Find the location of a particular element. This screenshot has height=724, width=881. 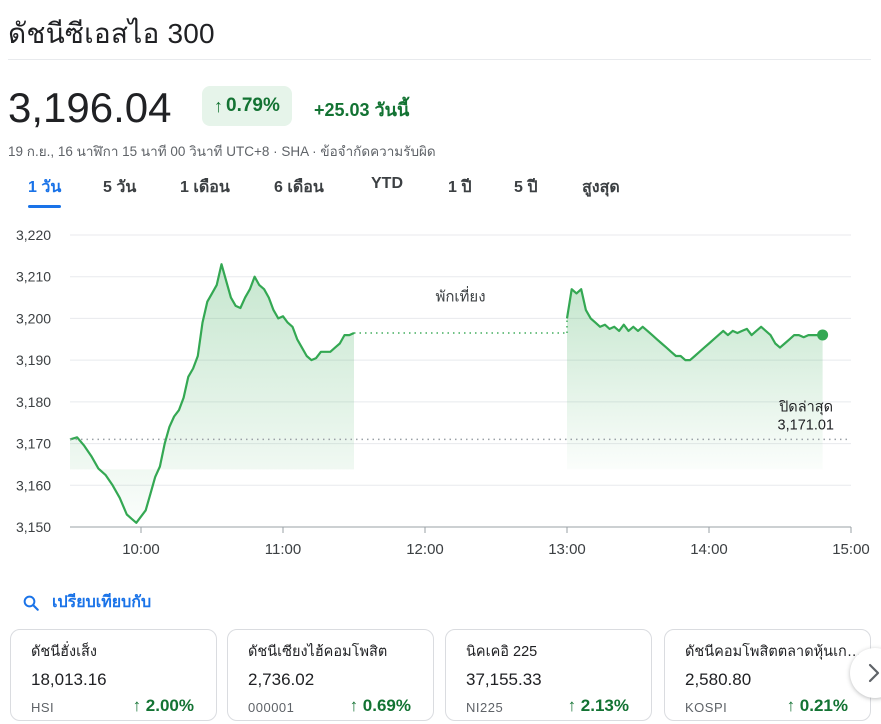

header-divider is located at coordinates (439, 59).